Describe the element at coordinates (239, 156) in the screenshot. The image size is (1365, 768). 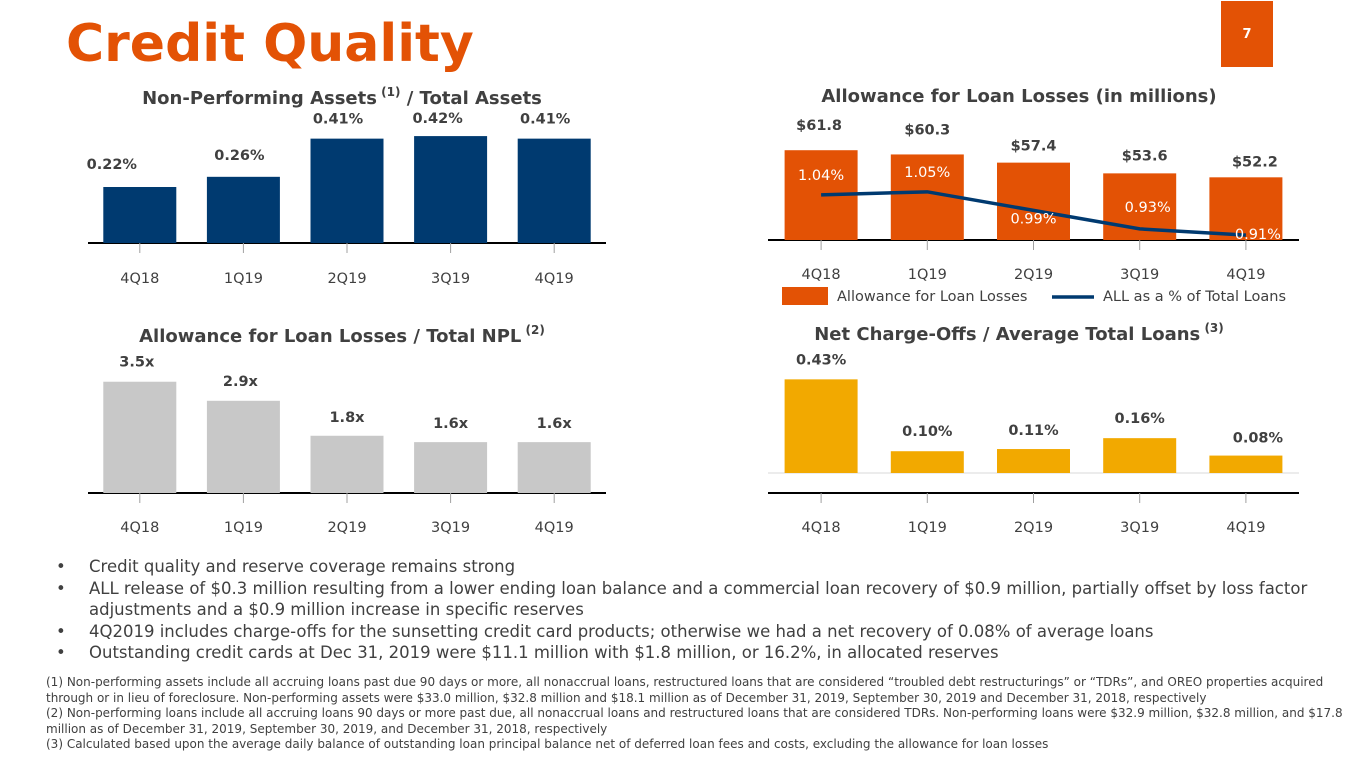
I see `data-label: 0.26%` at that location.